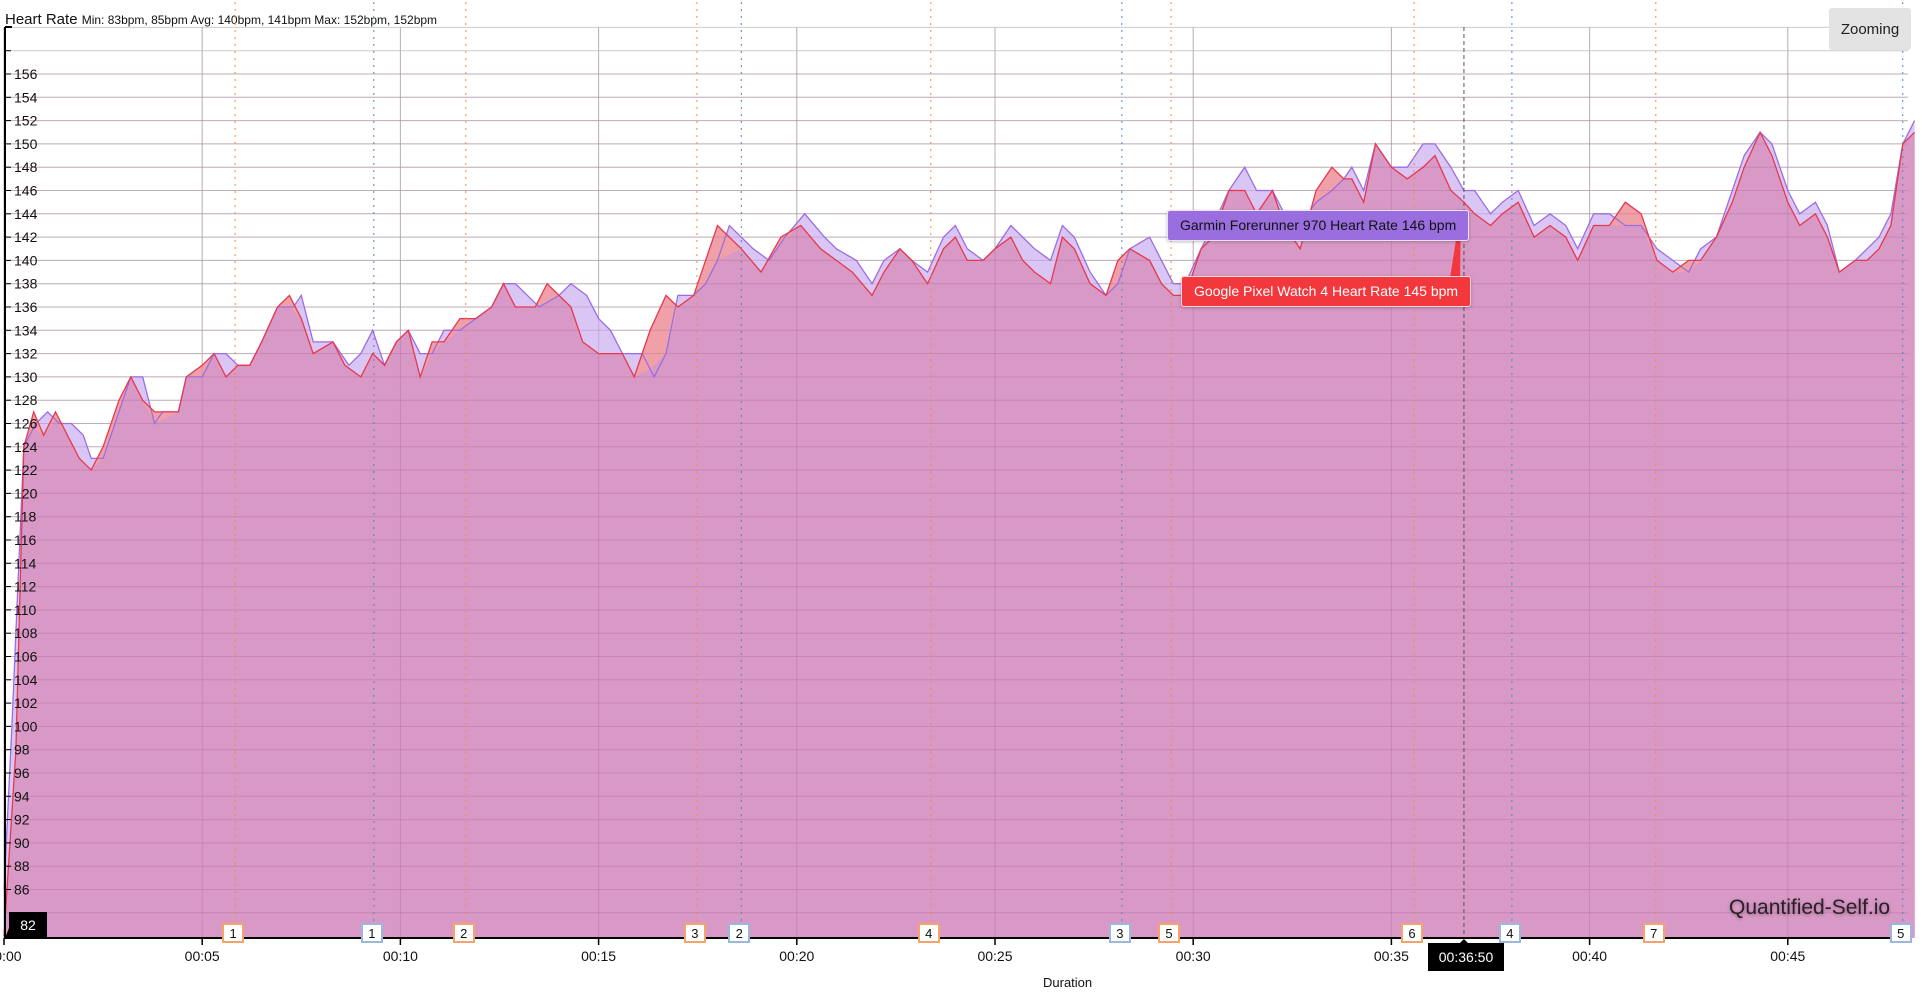  What do you see at coordinates (26, 167) in the screenshot?
I see `svg-text: 148` at bounding box center [26, 167].